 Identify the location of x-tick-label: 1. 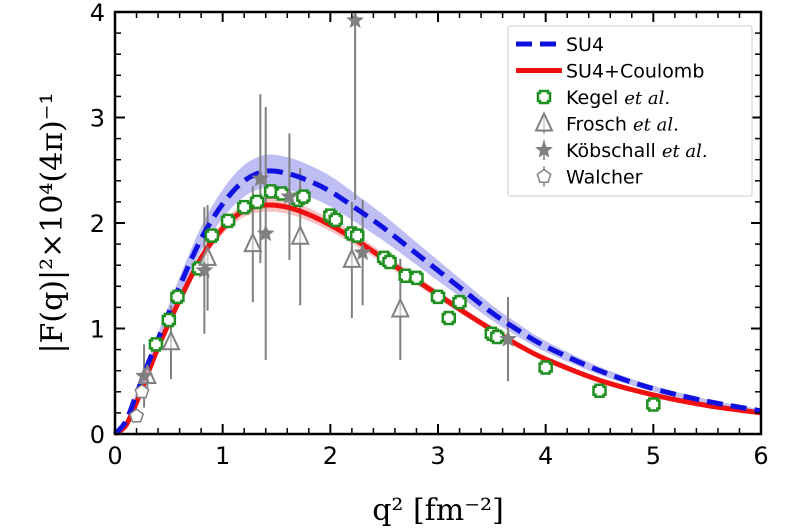
(222, 456).